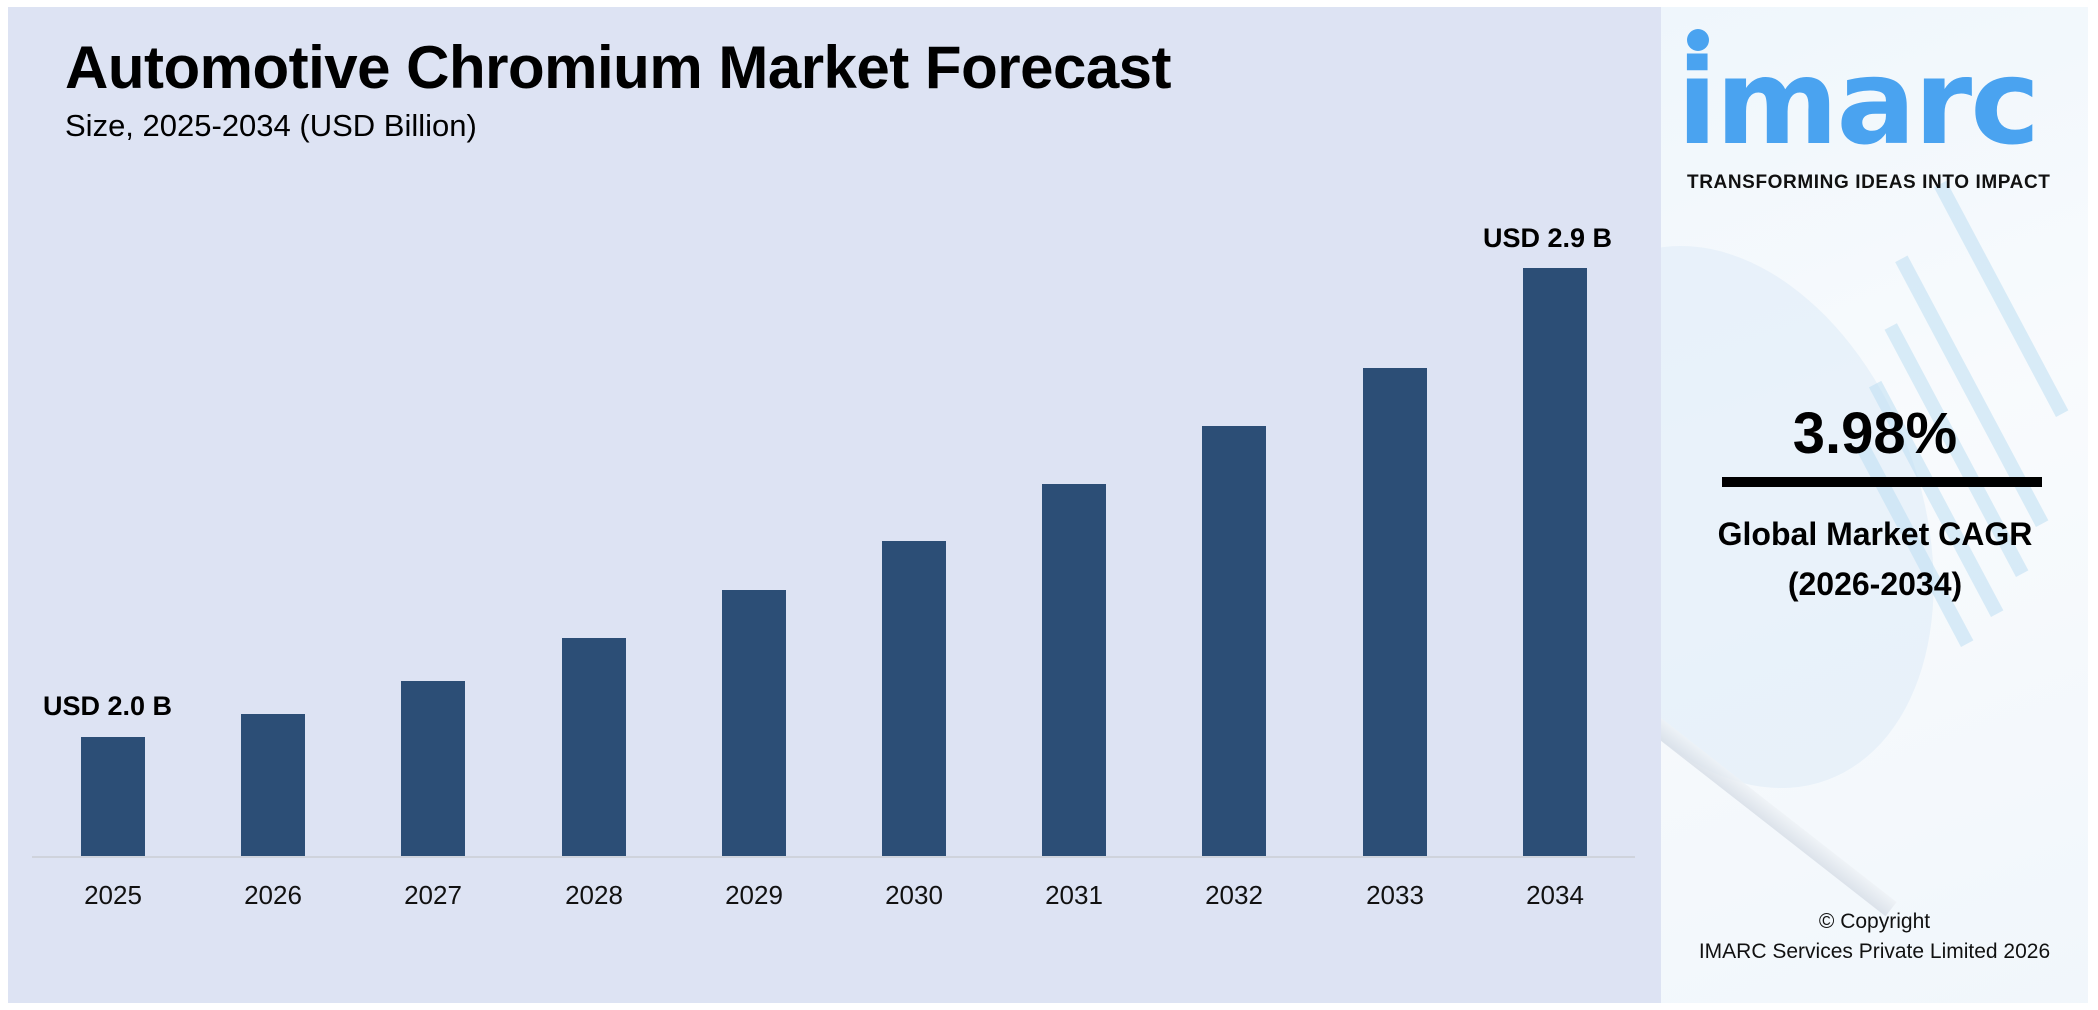 The image size is (2098, 1010). What do you see at coordinates (1874, 921) in the screenshot?
I see `copyright-line1: © Copyright` at bounding box center [1874, 921].